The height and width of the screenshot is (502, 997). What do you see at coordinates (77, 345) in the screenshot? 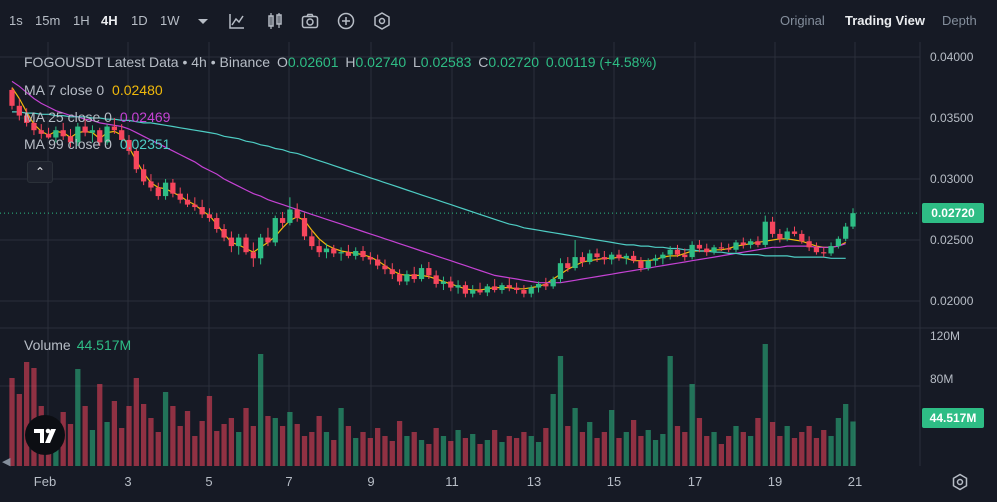
I see `volume-legend: Volume 44.517M` at bounding box center [77, 345].